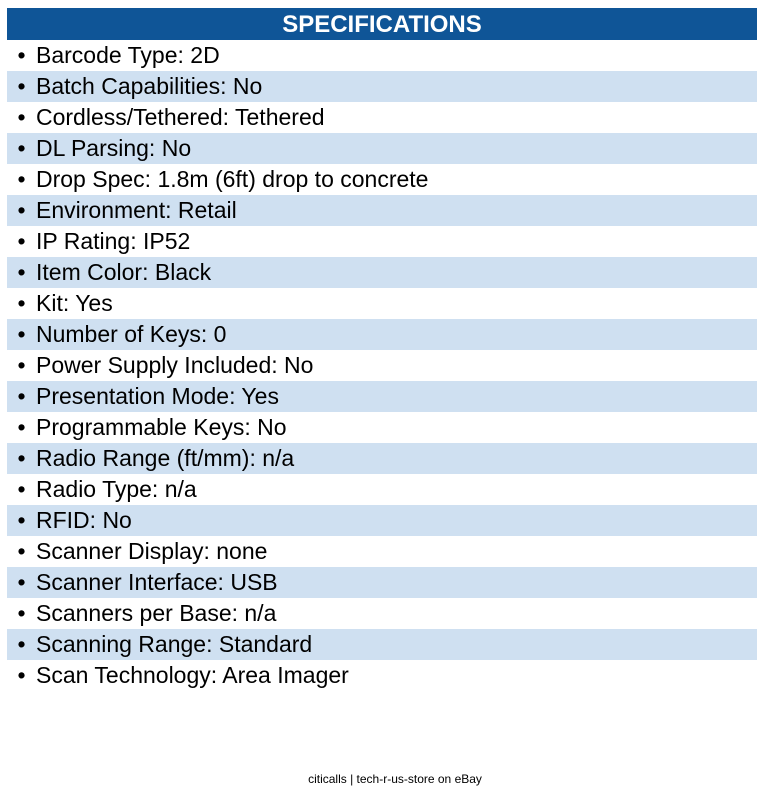 The image size is (768, 800). What do you see at coordinates (128, 55) in the screenshot?
I see `spec-text: Barcode Type: 2D` at bounding box center [128, 55].